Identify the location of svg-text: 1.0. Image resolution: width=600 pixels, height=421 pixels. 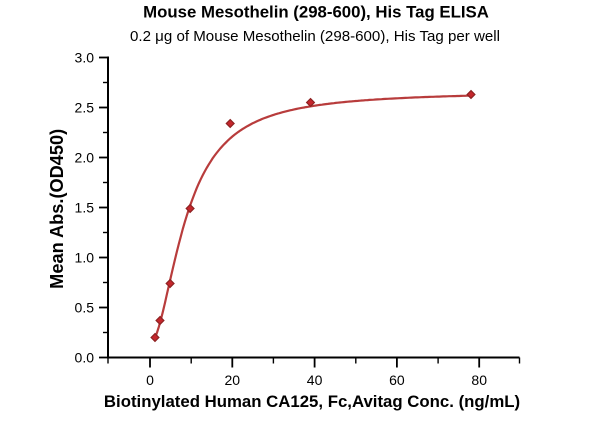
(85, 258).